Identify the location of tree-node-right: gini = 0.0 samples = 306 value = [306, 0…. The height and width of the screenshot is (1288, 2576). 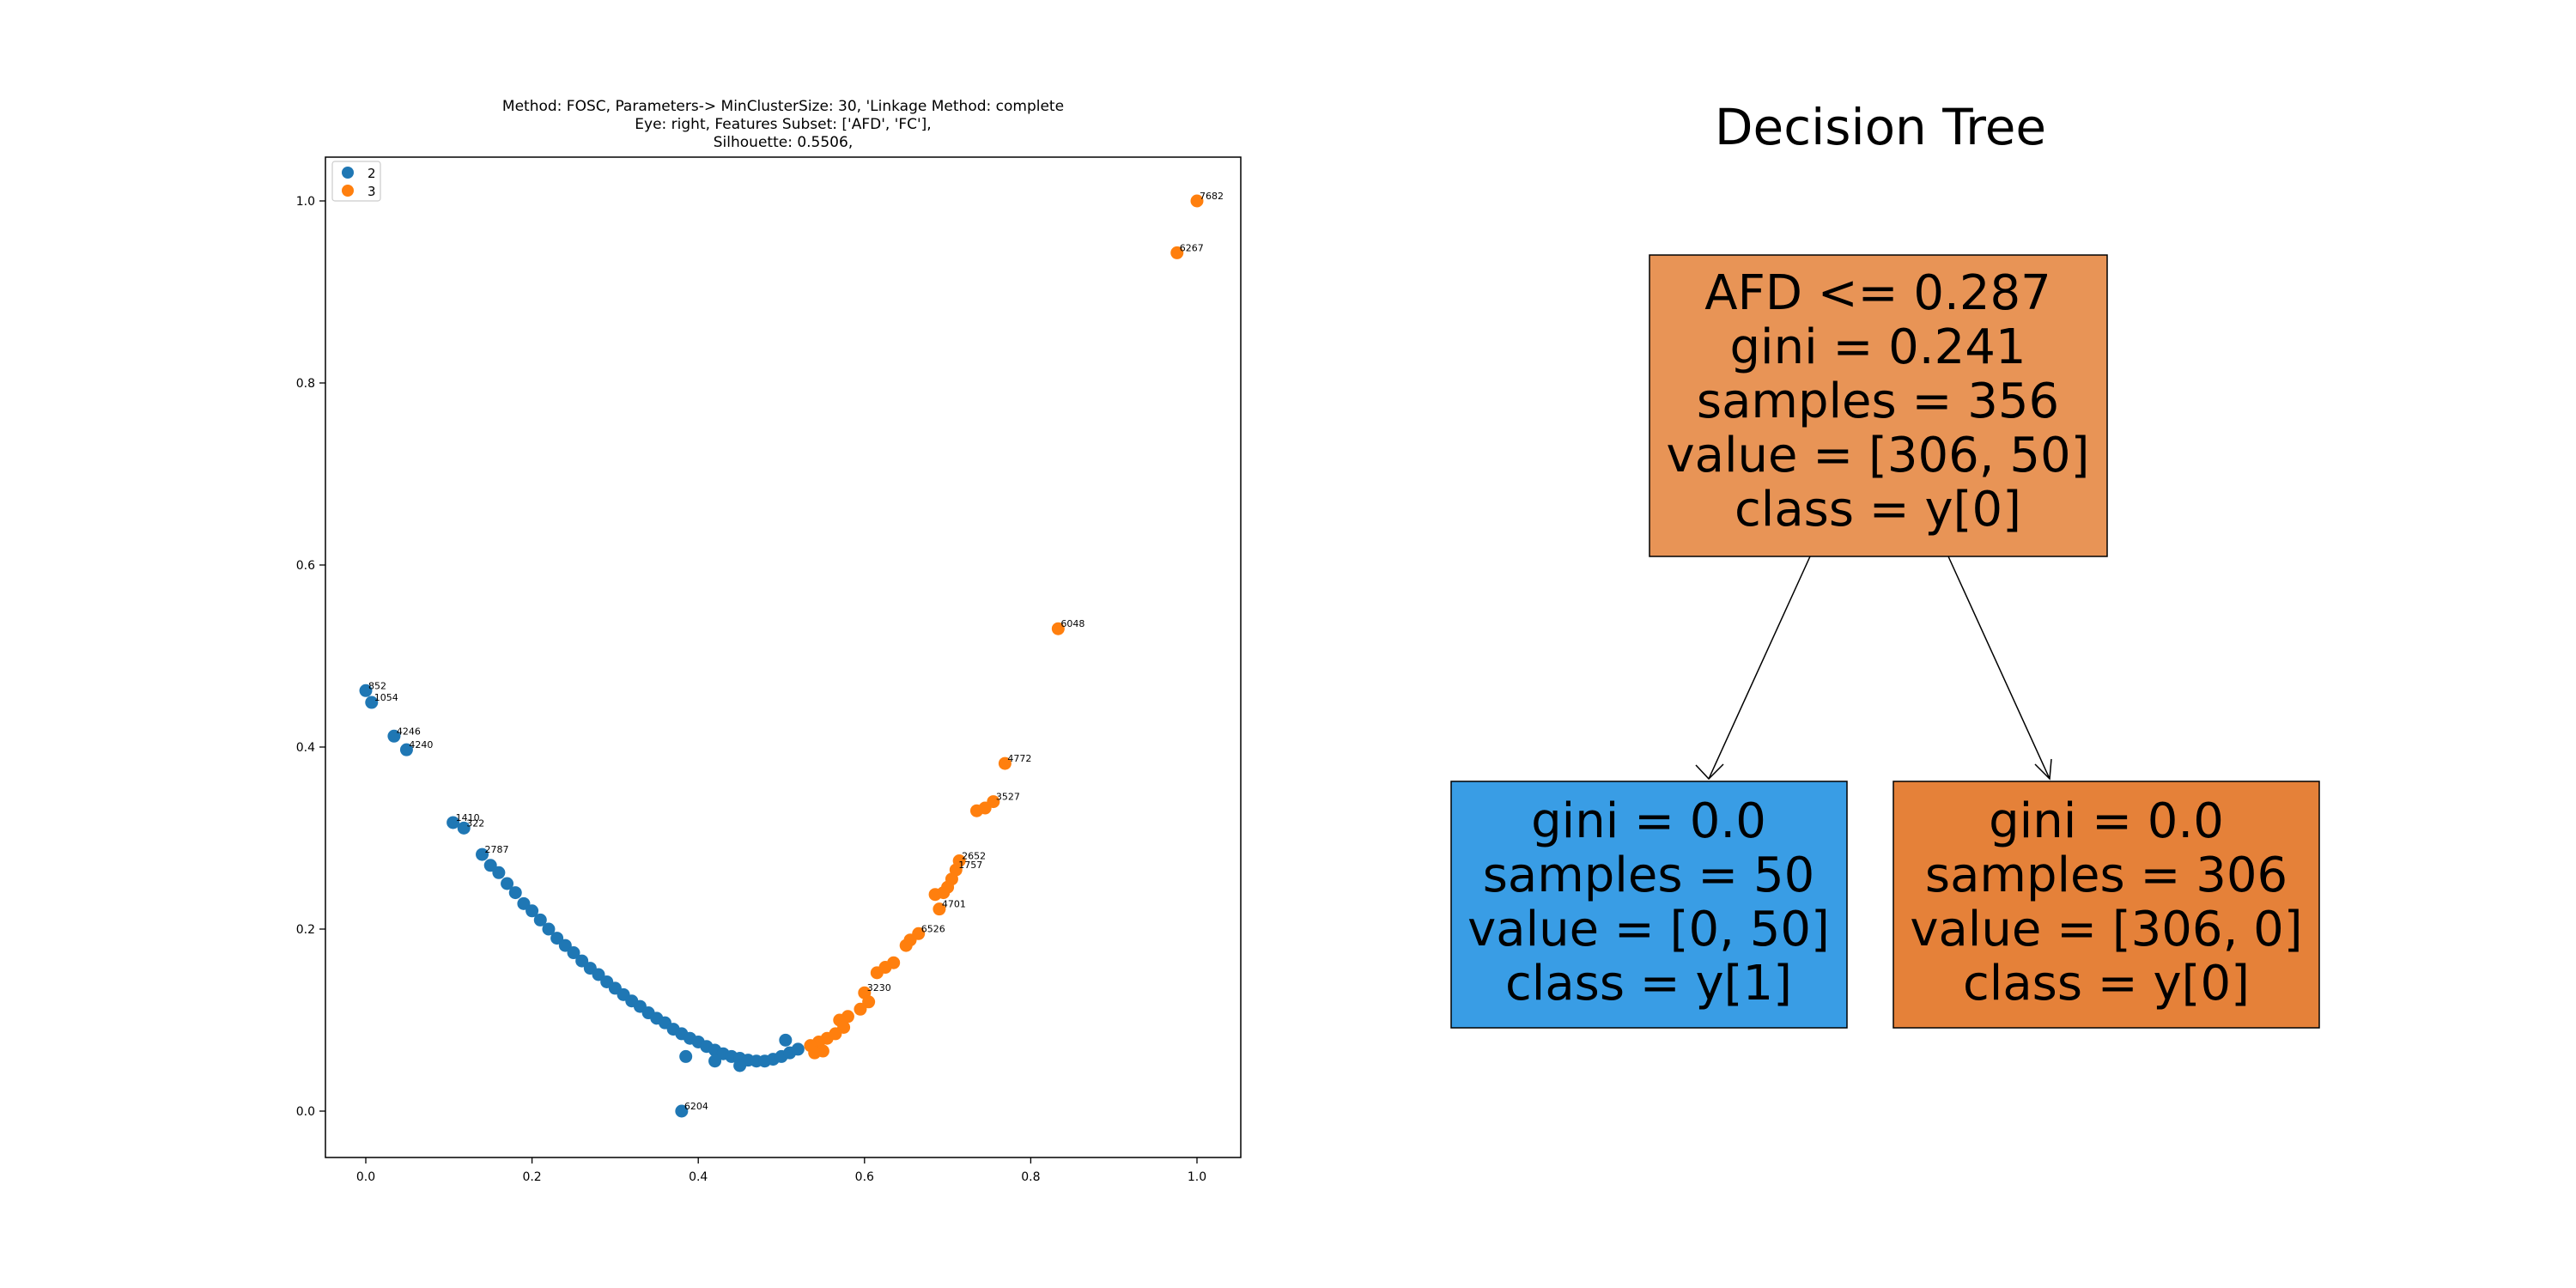
(2106, 905).